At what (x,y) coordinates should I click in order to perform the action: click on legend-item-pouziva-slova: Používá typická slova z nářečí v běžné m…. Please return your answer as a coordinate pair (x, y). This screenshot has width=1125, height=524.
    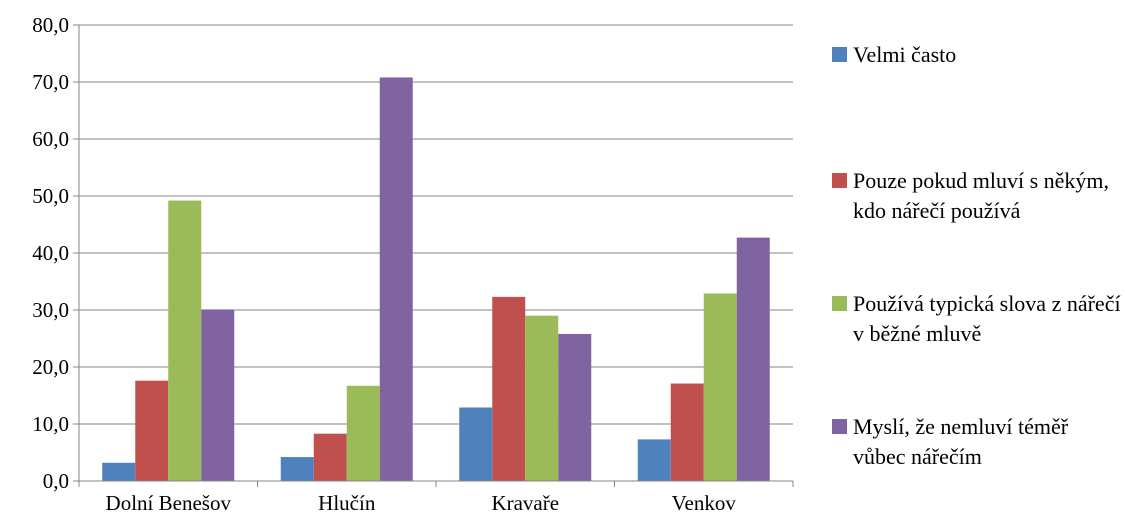
    Looking at the image, I should click on (977, 319).